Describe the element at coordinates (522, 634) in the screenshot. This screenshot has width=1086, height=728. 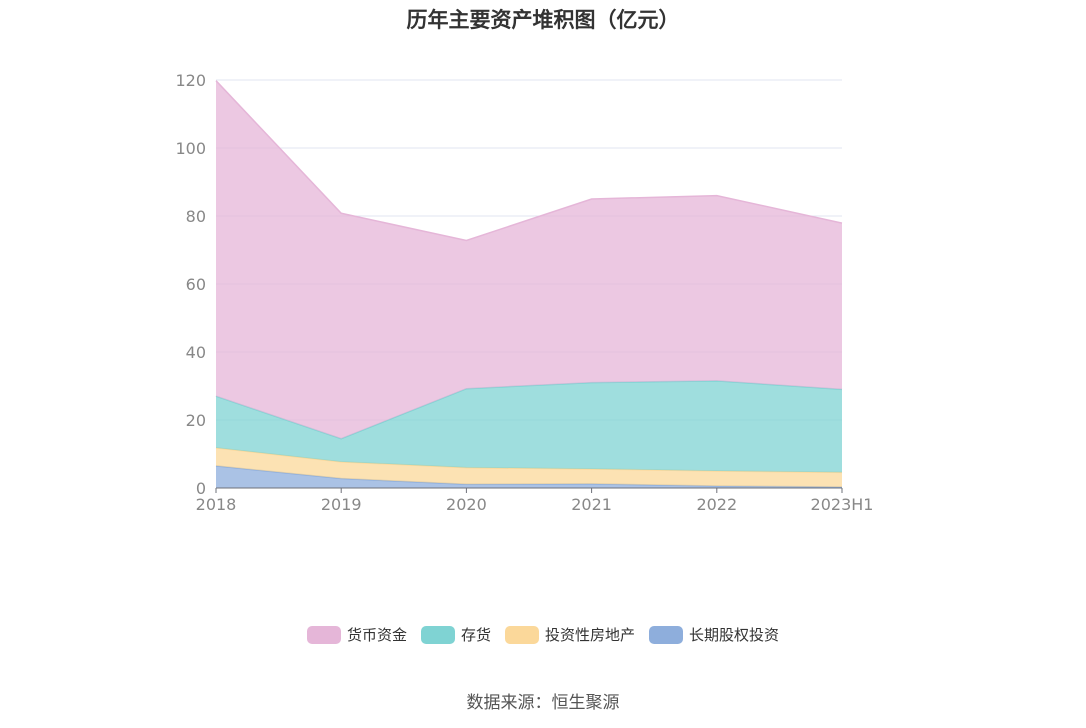
I see `legend-swatch-investment-property` at that location.